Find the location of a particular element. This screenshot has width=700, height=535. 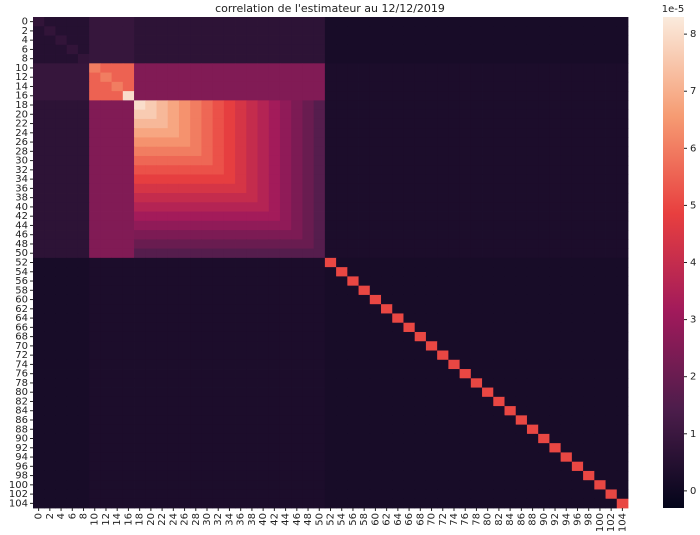

x-tick-label: 0 is located at coordinates (39, 516).